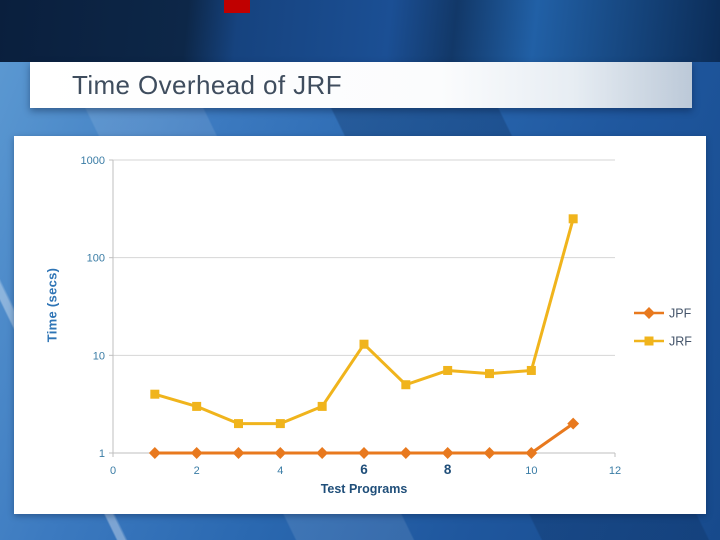 This screenshot has width=720, height=540. Describe the element at coordinates (680, 342) in the screenshot. I see `legend-label: JRF` at that location.